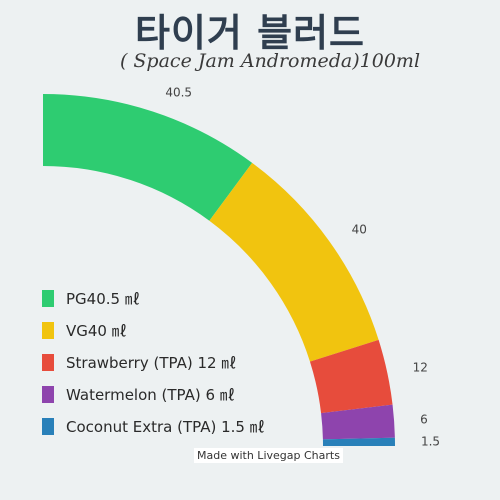  I want to click on slice-value-label: 1.5, so click(430, 442).